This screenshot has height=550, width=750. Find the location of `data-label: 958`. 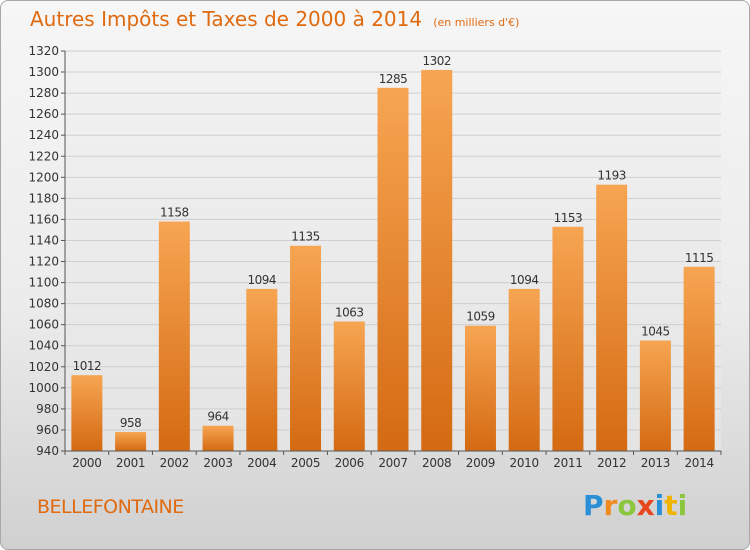

data-label: 958 is located at coordinates (130, 423).